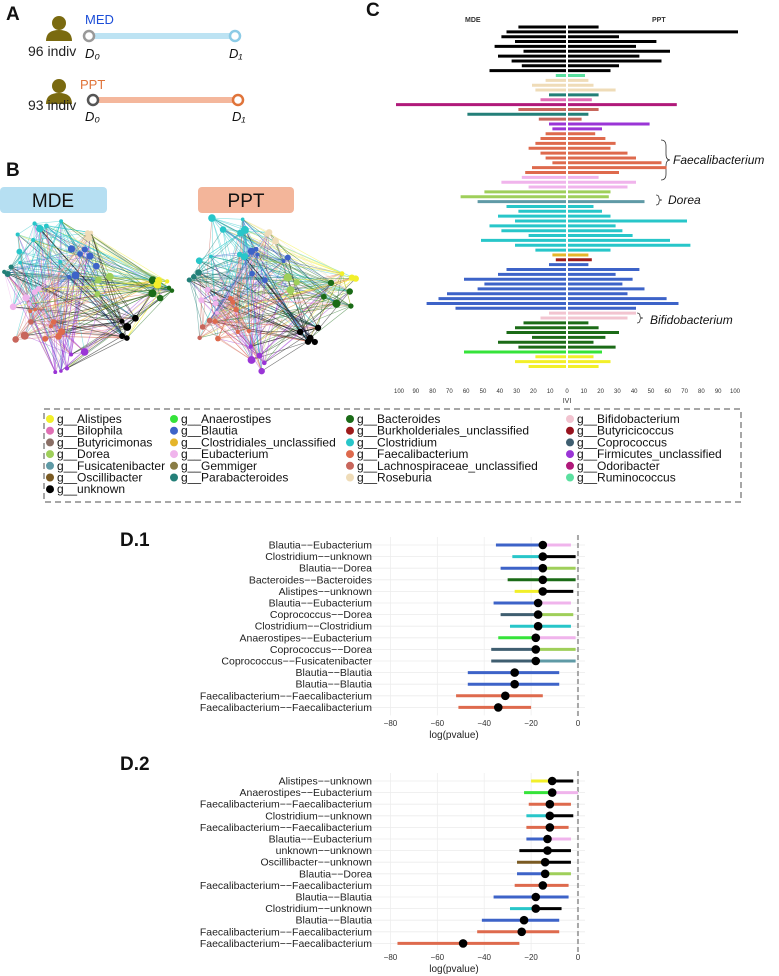 The image size is (779, 976). Describe the element at coordinates (483, 392) in the screenshot. I see `ivi-tick-label: 50` at that location.